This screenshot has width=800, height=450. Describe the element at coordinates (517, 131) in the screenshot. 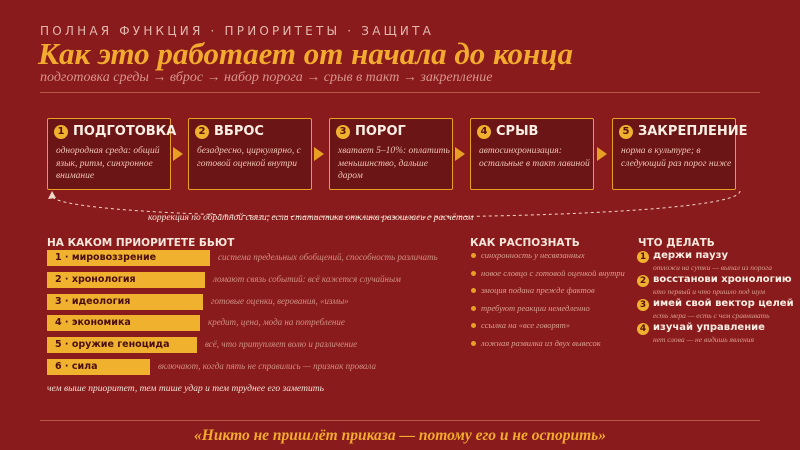

I see `step-label: СРЫВ` at that location.